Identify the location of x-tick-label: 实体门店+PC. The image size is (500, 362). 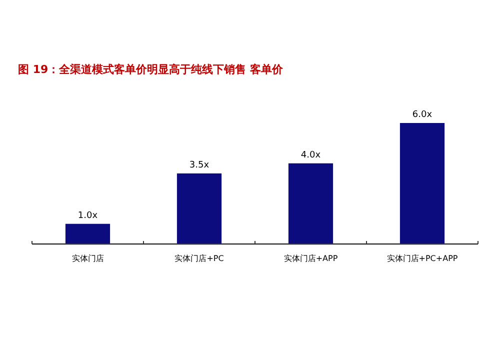
(199, 258).